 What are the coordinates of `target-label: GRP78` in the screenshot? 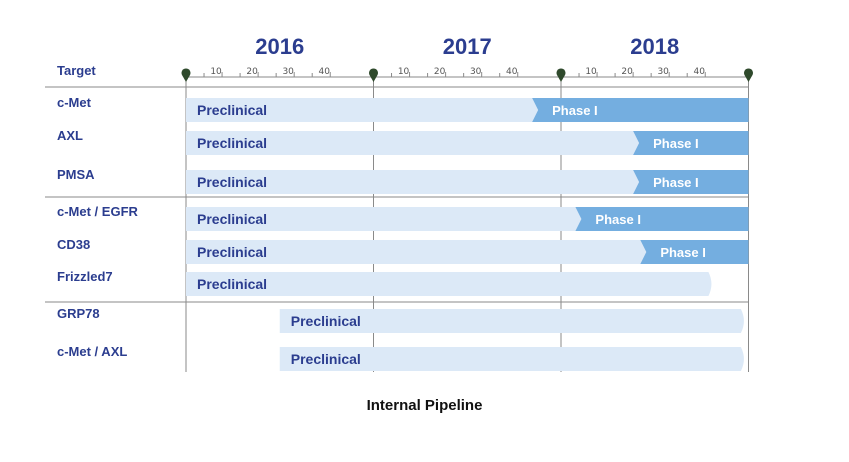 It's located at (78, 313).